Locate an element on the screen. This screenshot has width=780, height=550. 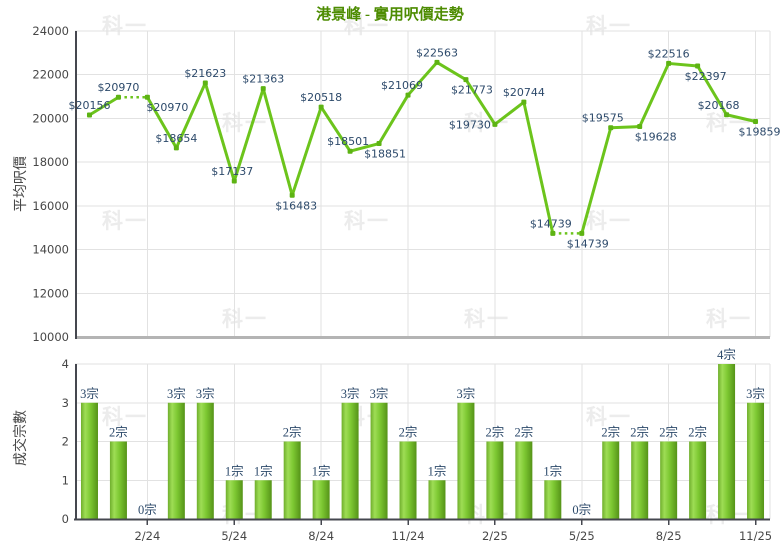
x-tick-label: 5/24 is located at coordinates (234, 536).